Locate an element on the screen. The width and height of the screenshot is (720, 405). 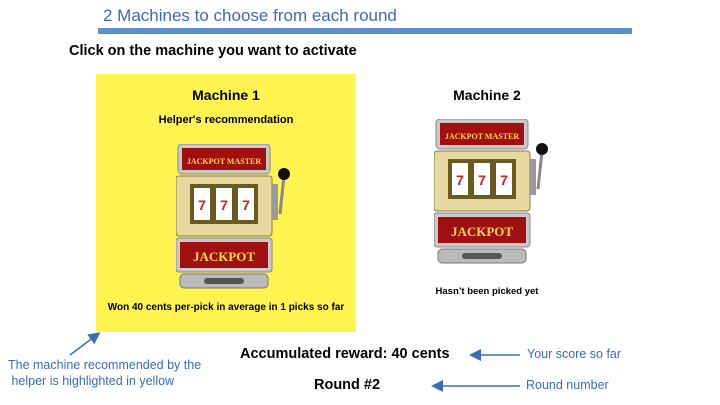
score-annotation: Your score so far is located at coordinates (574, 354).